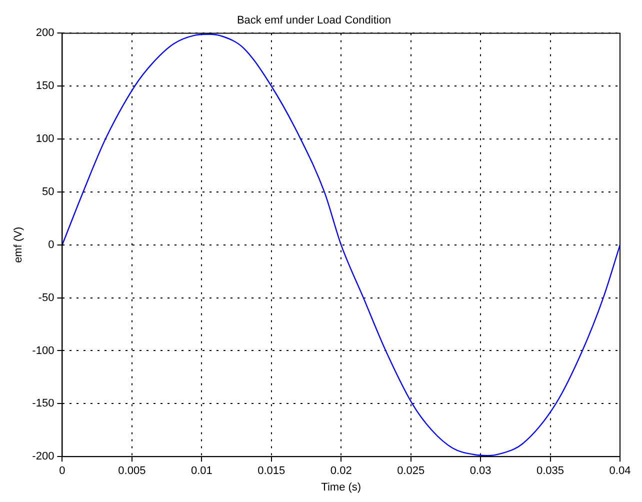 The height and width of the screenshot is (502, 642). I want to click on y-tick-label: -200, so click(43, 456).